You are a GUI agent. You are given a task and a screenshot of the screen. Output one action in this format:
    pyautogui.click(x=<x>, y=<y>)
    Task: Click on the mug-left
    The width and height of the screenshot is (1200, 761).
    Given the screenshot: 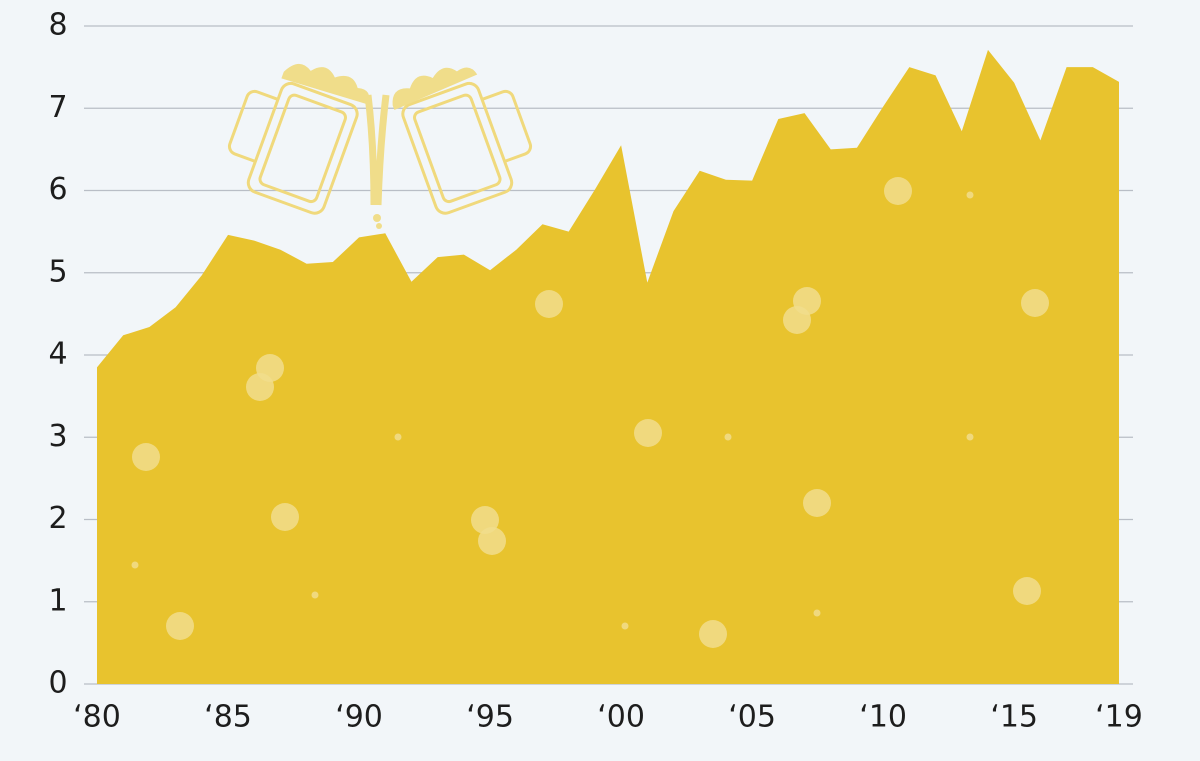 What is the action you would take?
    pyautogui.click(x=298, y=139)
    